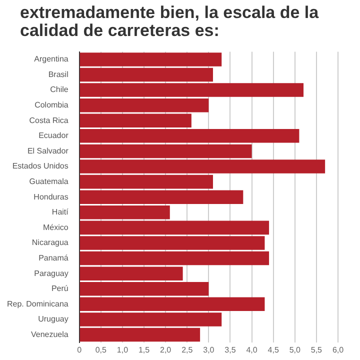  What do you see at coordinates (40, 166) in the screenshot?
I see `y-tick-label: Estados Unidos` at bounding box center [40, 166].